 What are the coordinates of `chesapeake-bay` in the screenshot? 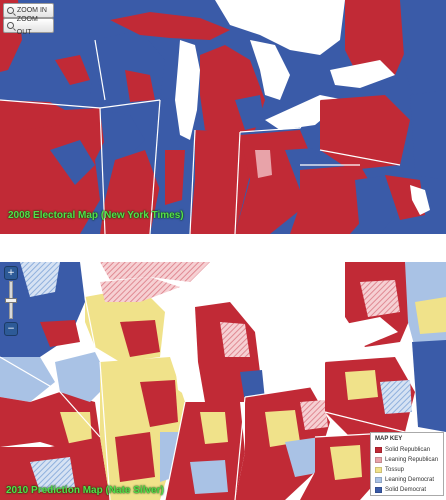 It's located at (420, 200).